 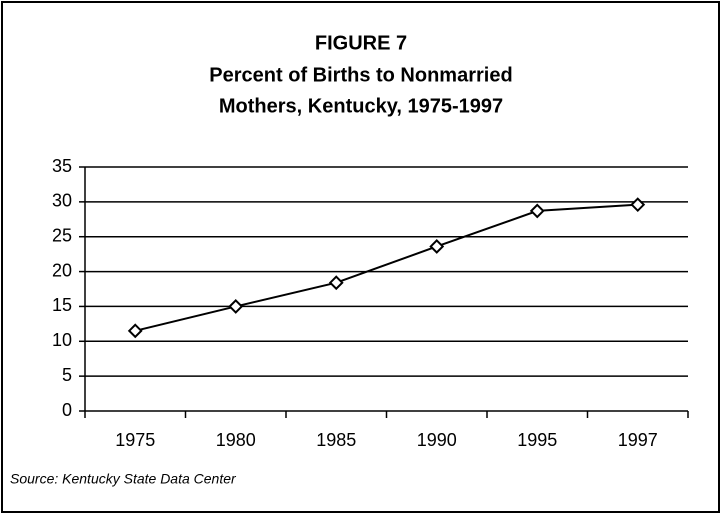 I want to click on chart-subtitle: Mothers, Kentucky, 1975-1997, so click(x=361, y=106).